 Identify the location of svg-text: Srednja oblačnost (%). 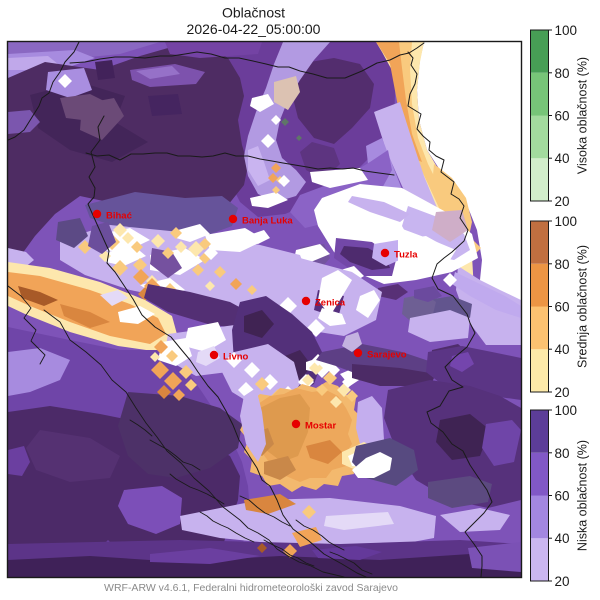
(583, 306).